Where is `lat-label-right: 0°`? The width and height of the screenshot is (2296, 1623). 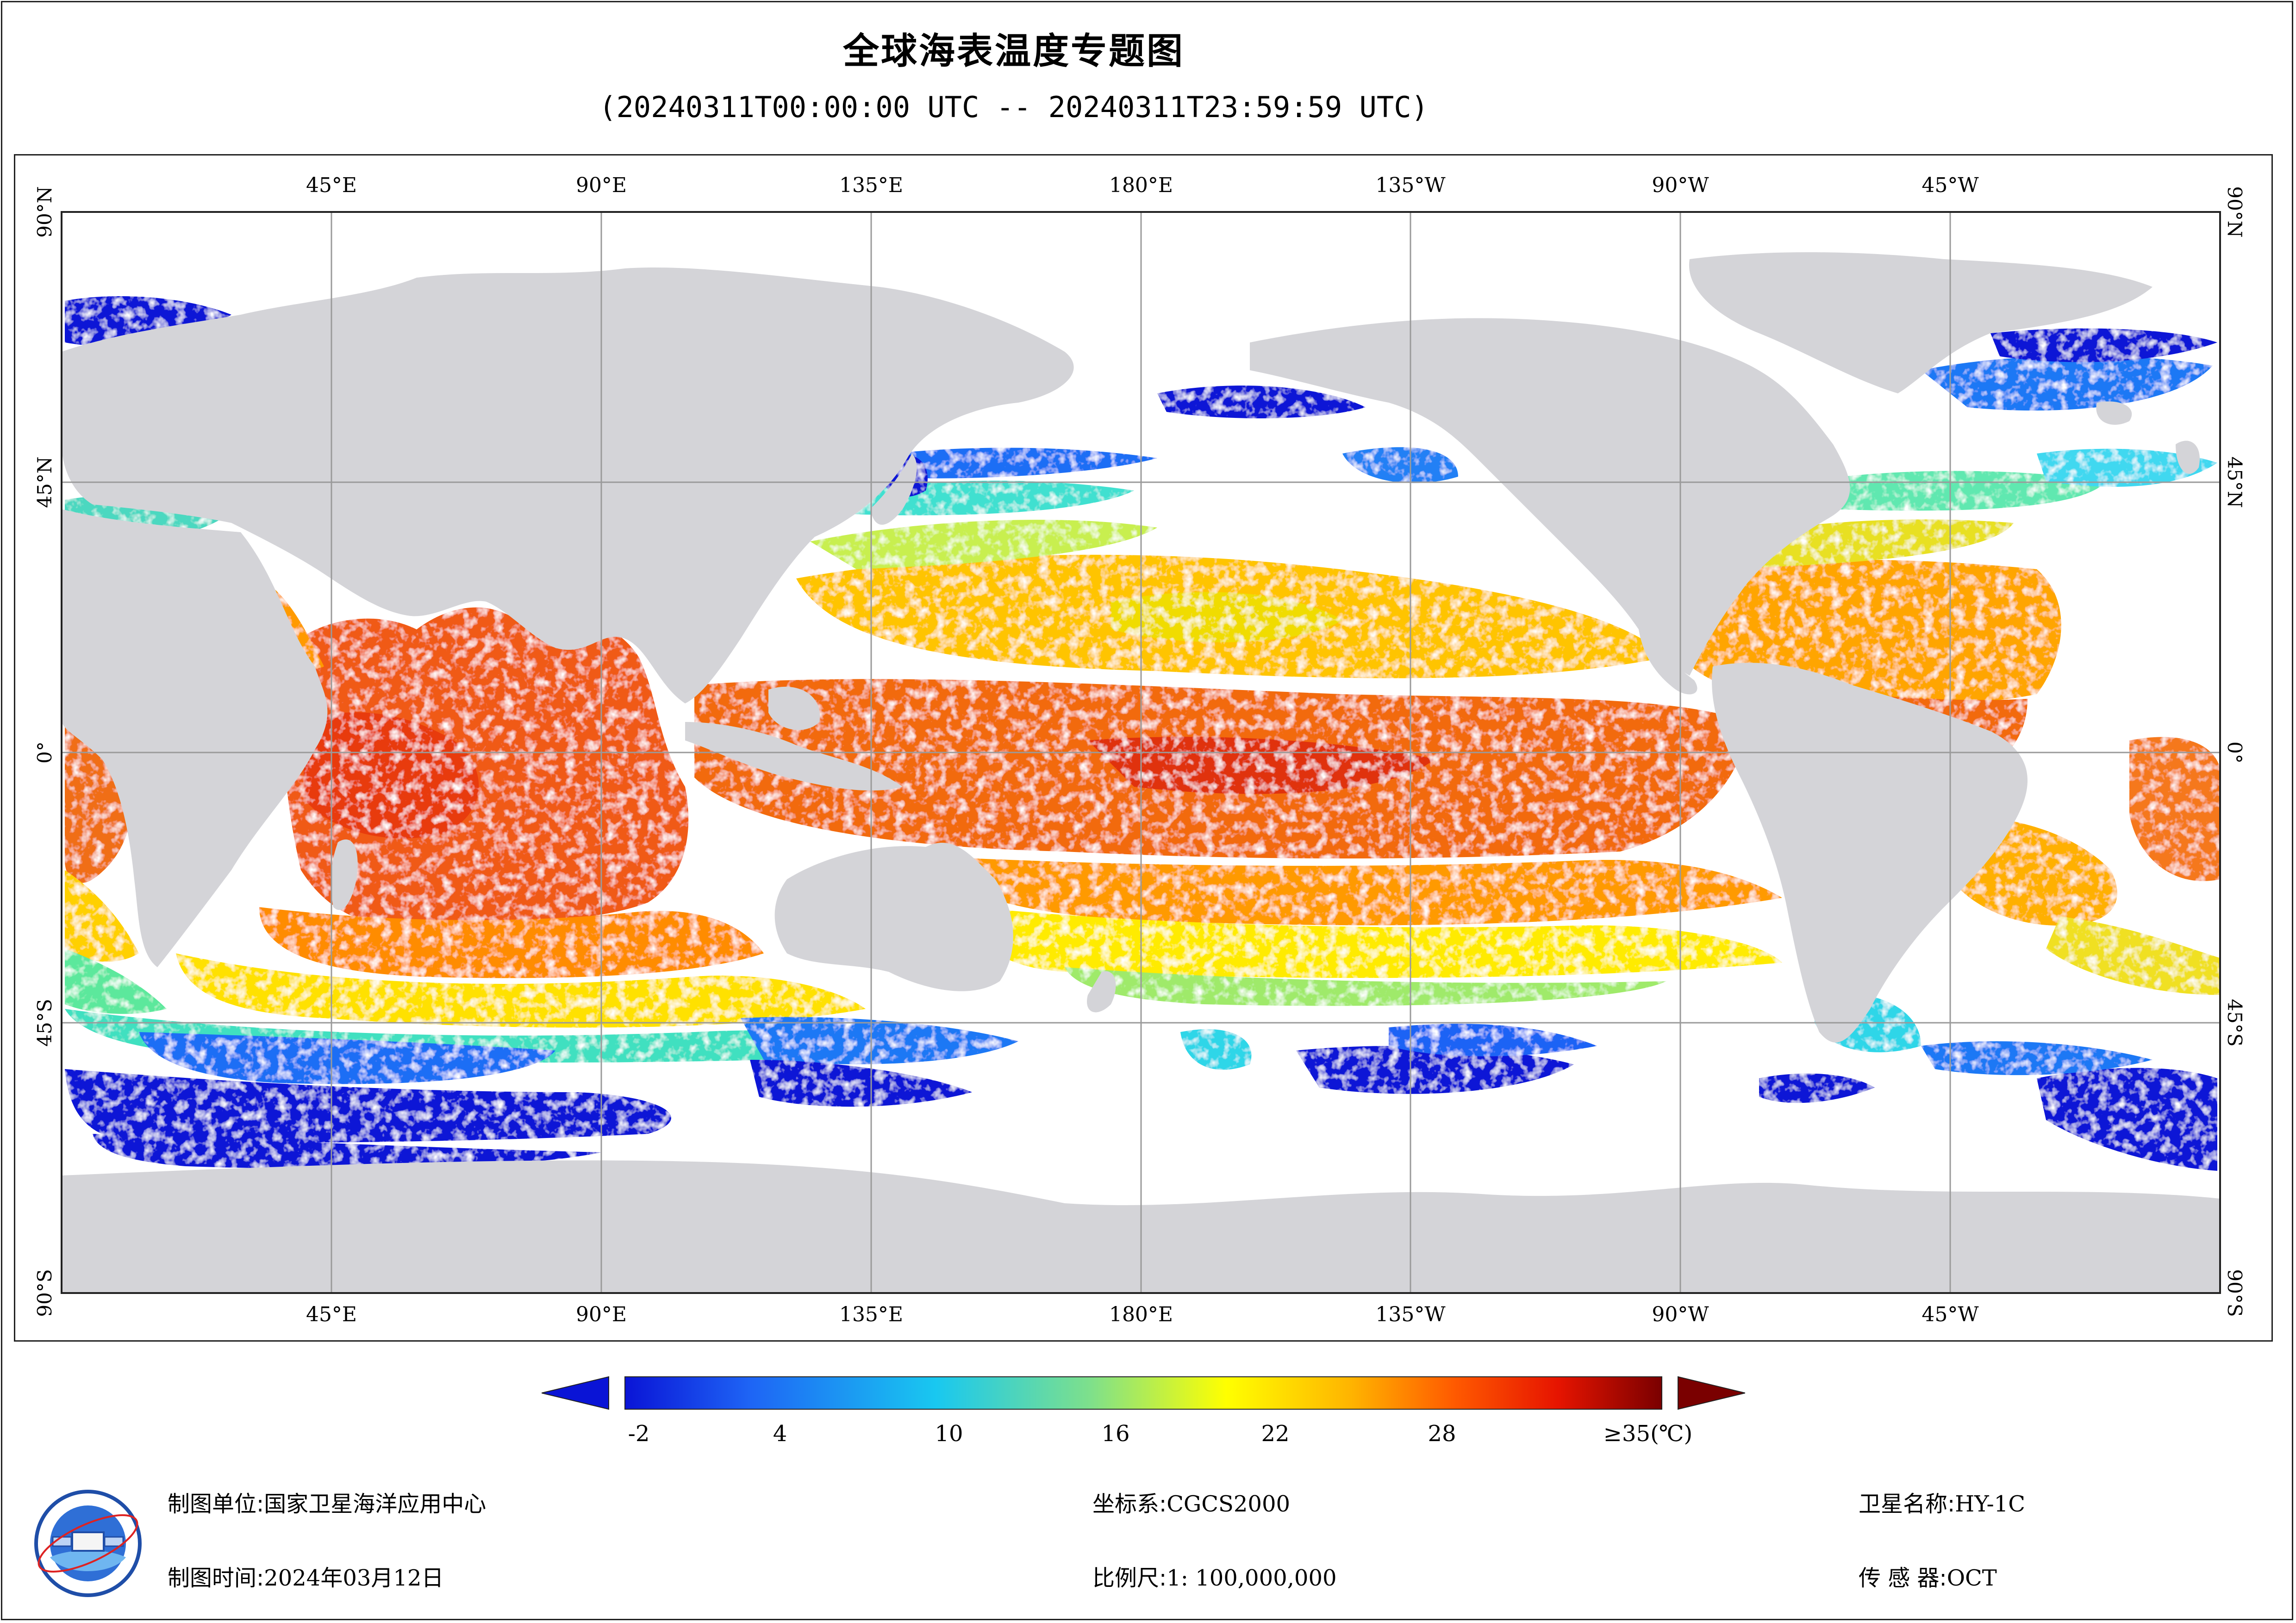
lat-label-right: 0° is located at coordinates (2234, 752).